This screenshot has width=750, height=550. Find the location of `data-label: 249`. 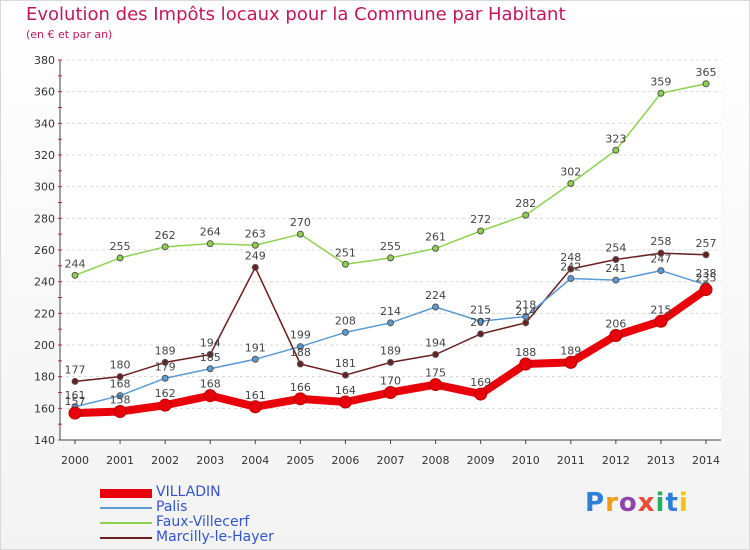

data-label: 249 is located at coordinates (255, 255).